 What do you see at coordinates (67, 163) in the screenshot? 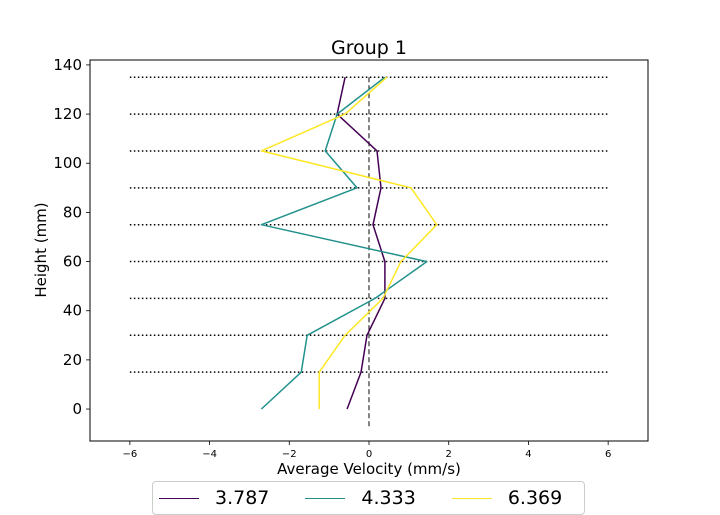
I see `y-tick-label: 100` at bounding box center [67, 163].